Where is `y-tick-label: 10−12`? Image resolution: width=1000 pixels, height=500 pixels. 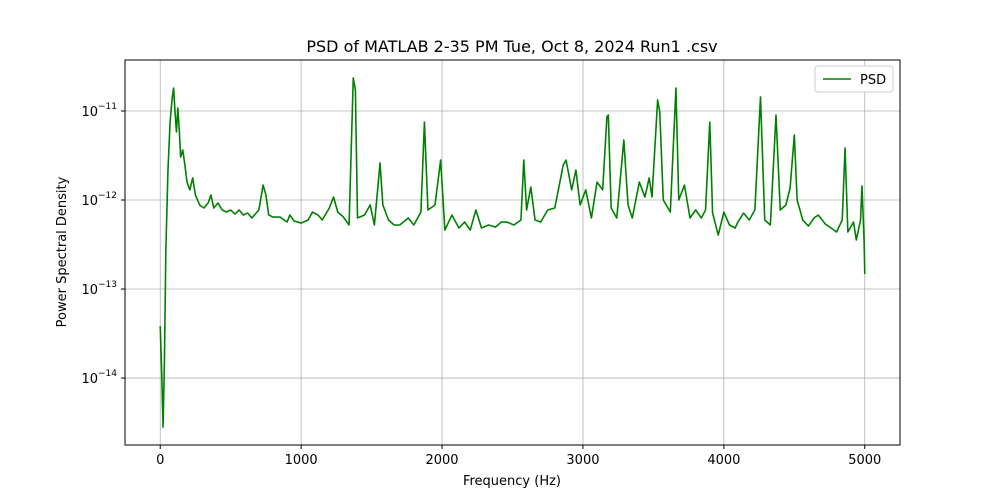 y-tick-label: 10−12 is located at coordinates (99, 200).